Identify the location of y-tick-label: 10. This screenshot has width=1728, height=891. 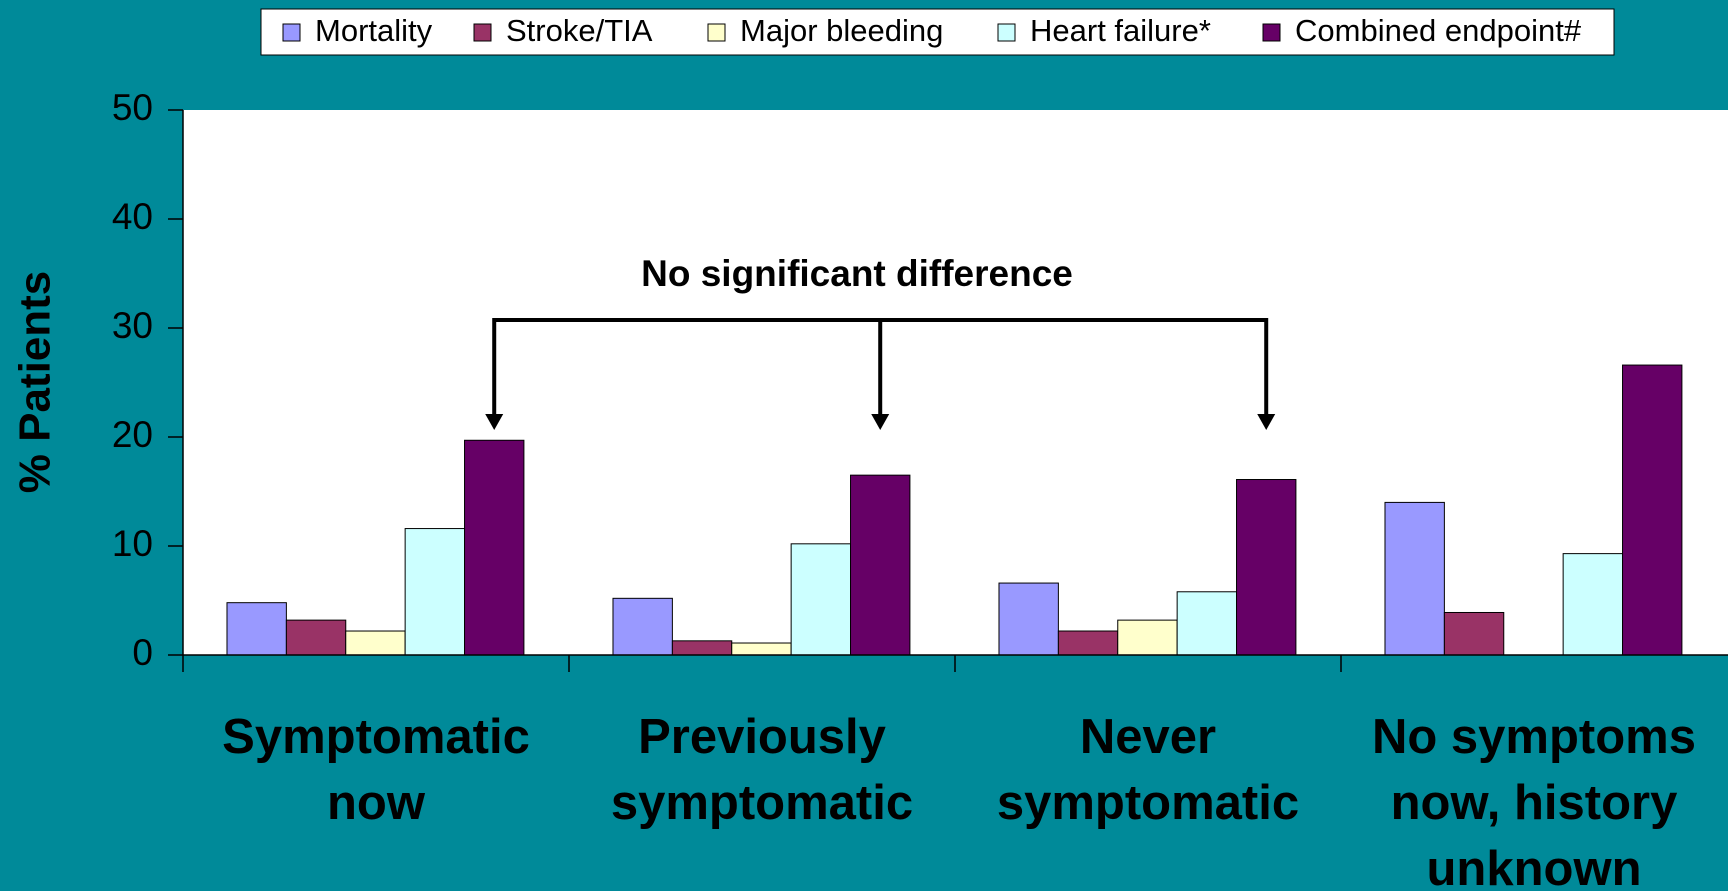
(132, 543).